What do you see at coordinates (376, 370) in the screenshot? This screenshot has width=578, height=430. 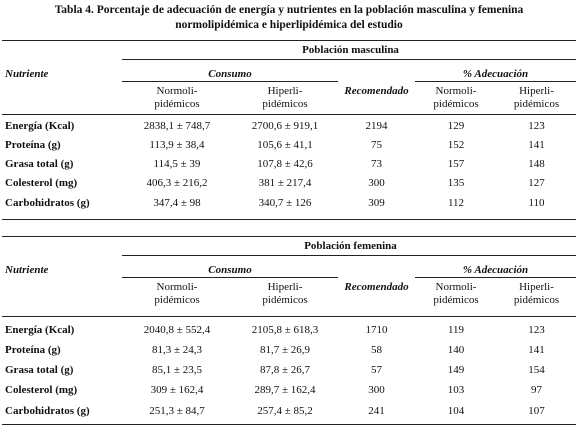 I see `cell-recomendado: 57` at bounding box center [376, 370].